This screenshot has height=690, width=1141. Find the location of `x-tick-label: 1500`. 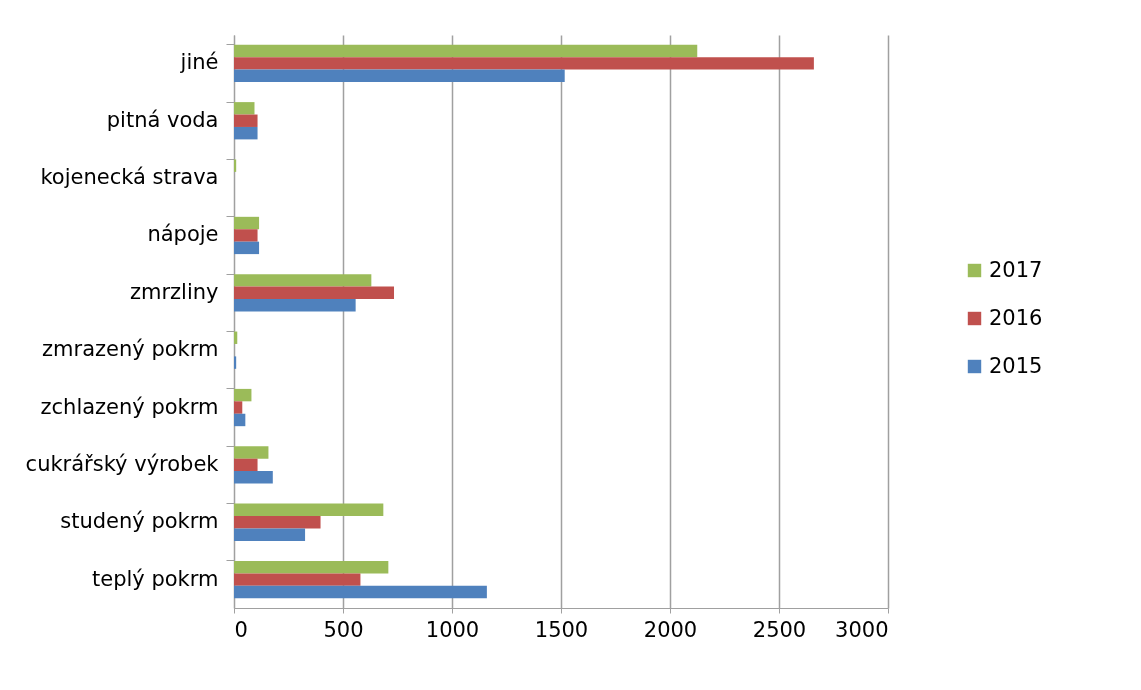

x-tick-label: 1500 is located at coordinates (561, 629).